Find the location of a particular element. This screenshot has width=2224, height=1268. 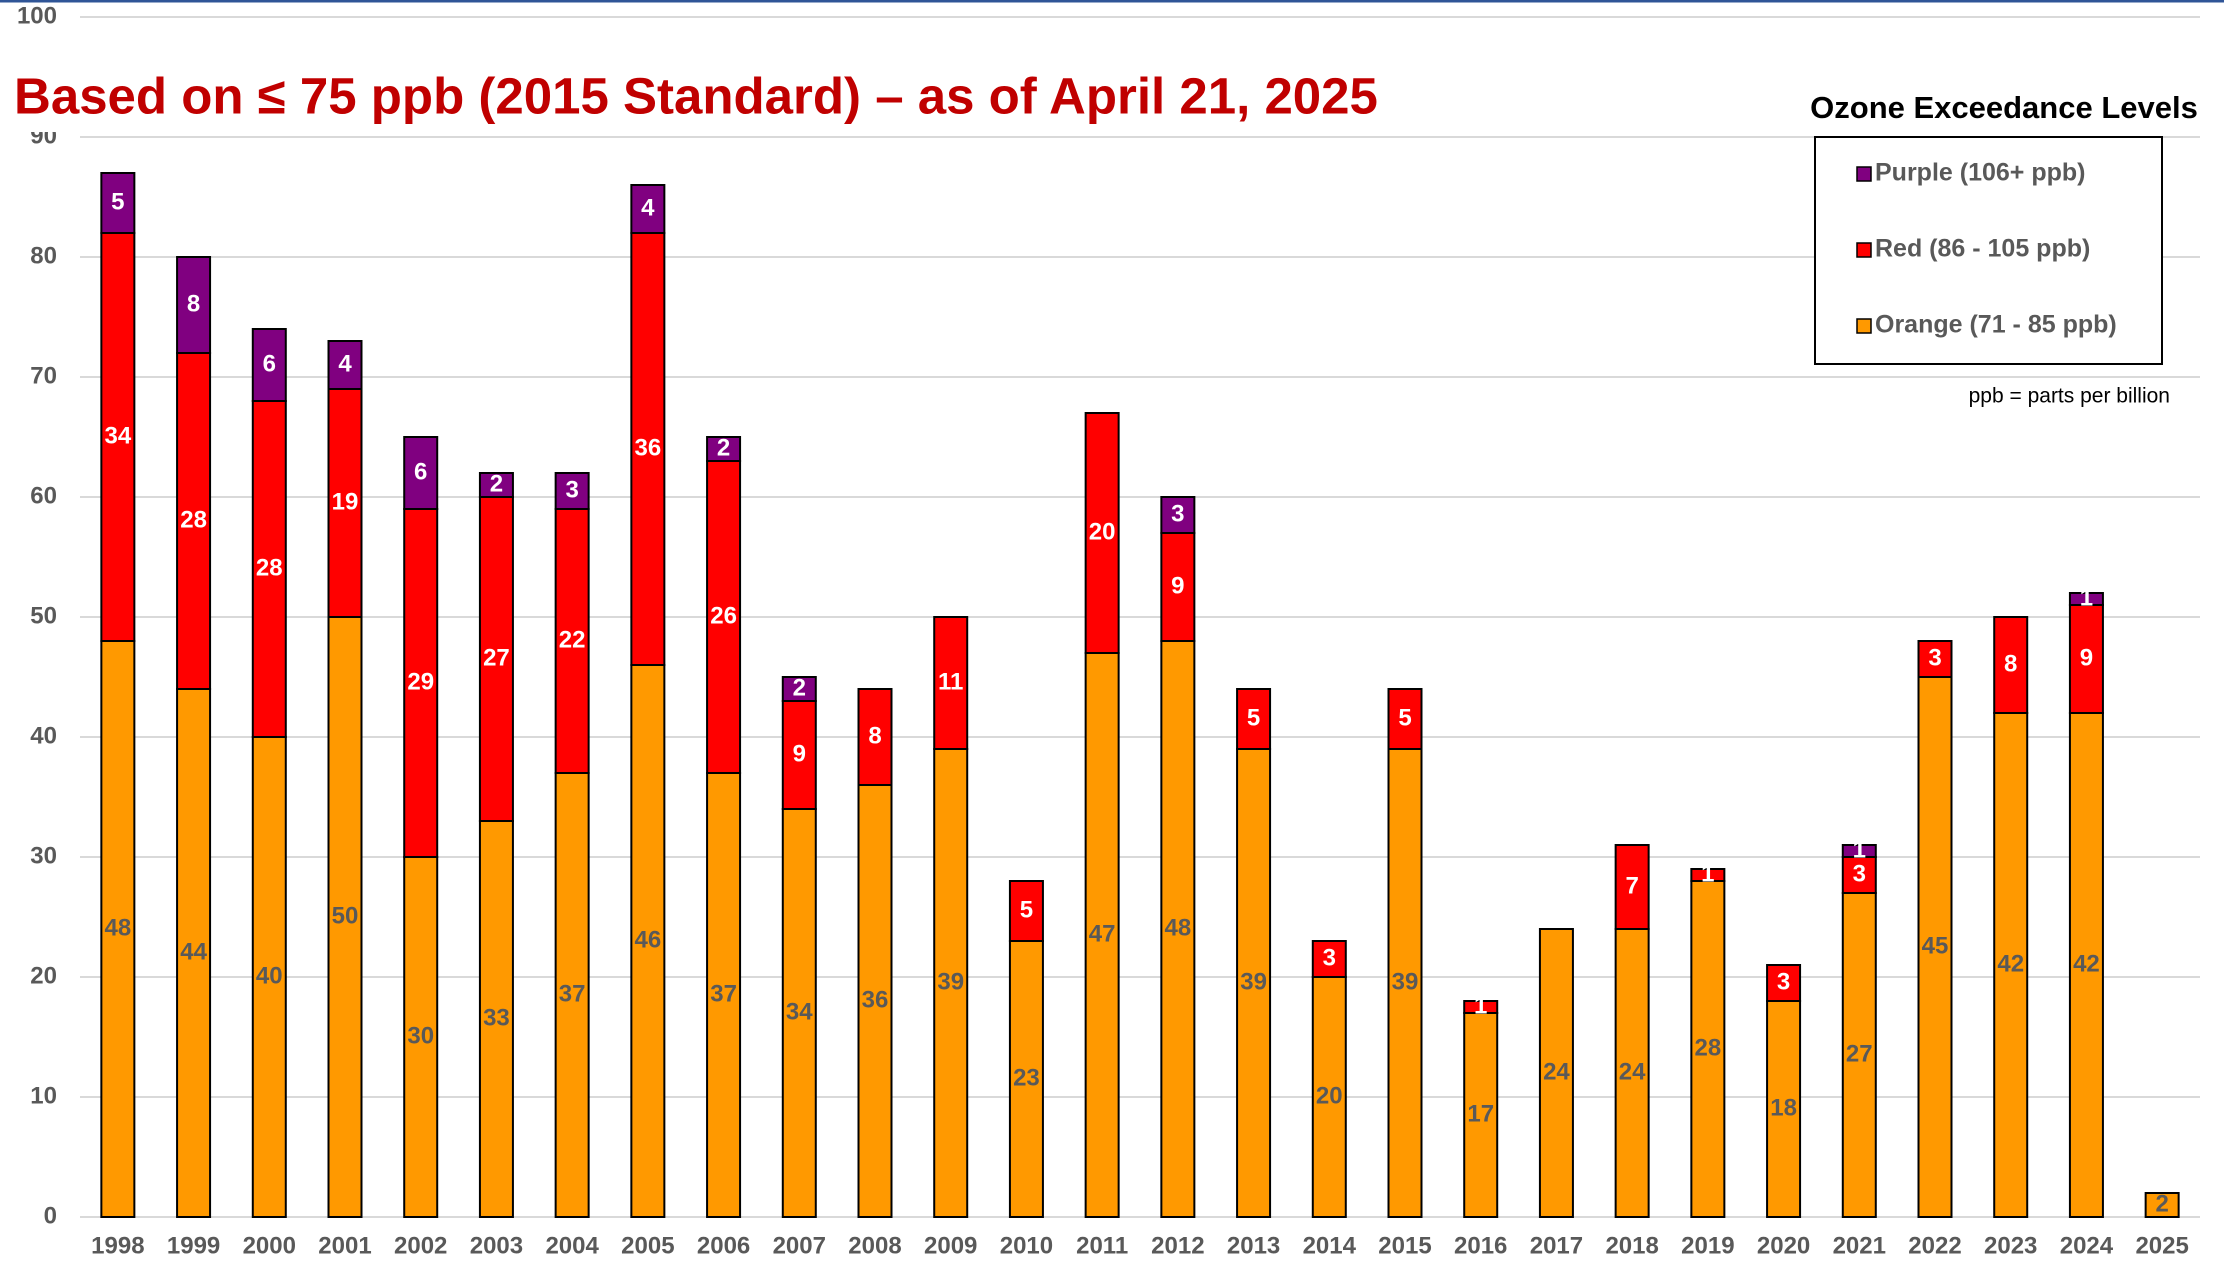

data-label: 45 is located at coordinates (1935, 945).